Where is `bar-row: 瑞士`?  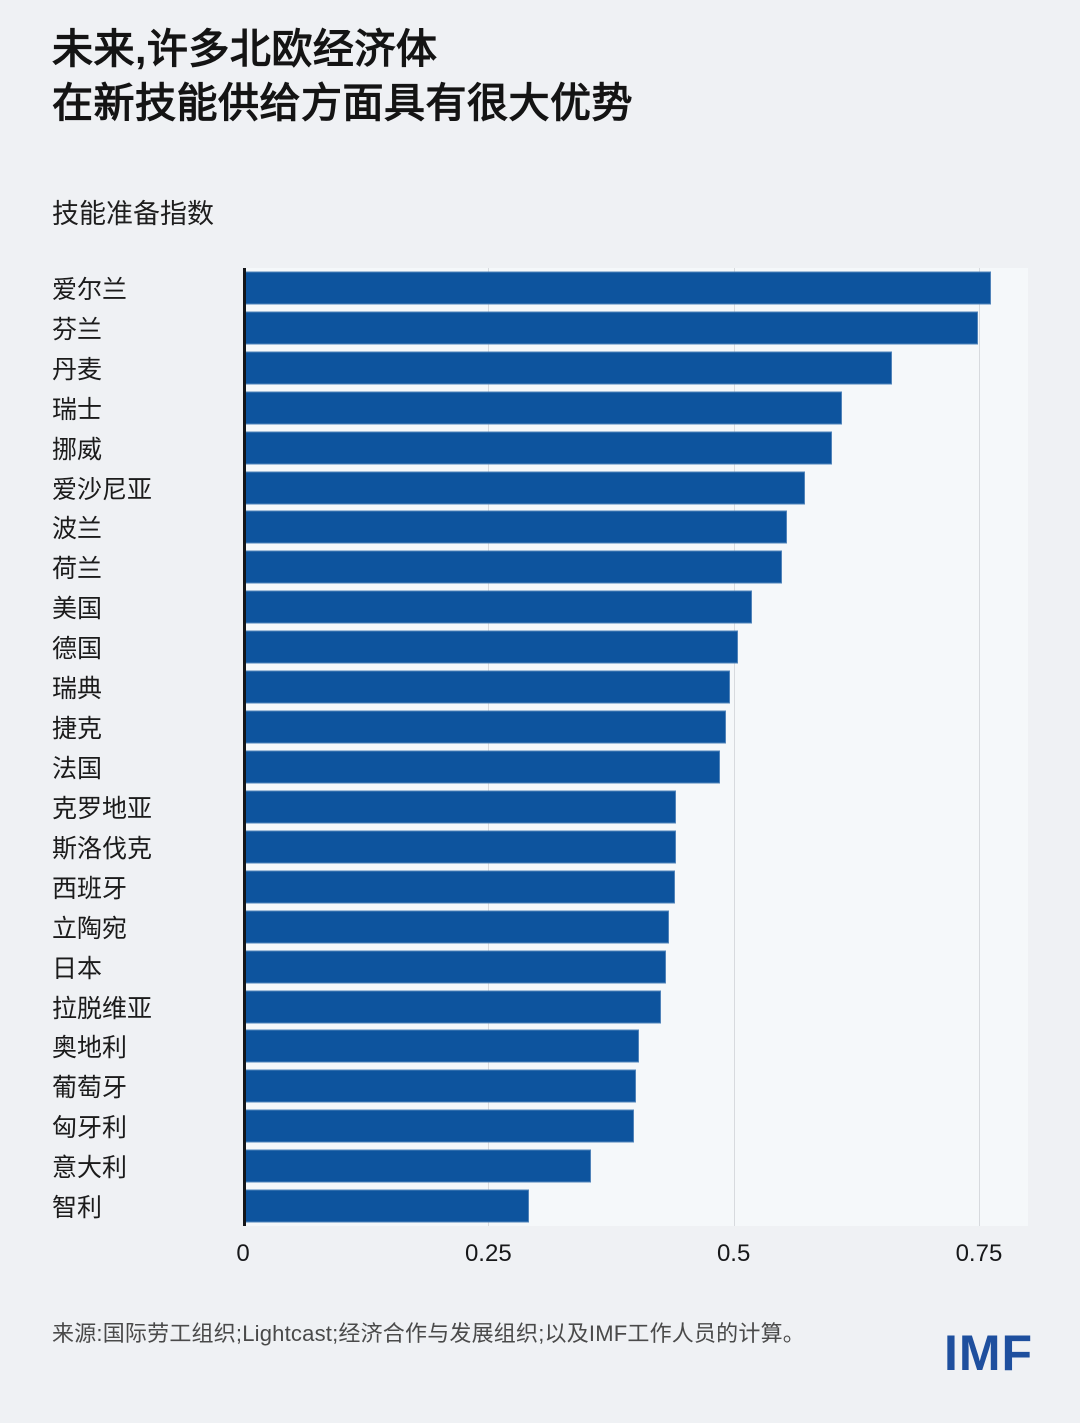 bar-row: 瑞士 is located at coordinates (540, 408).